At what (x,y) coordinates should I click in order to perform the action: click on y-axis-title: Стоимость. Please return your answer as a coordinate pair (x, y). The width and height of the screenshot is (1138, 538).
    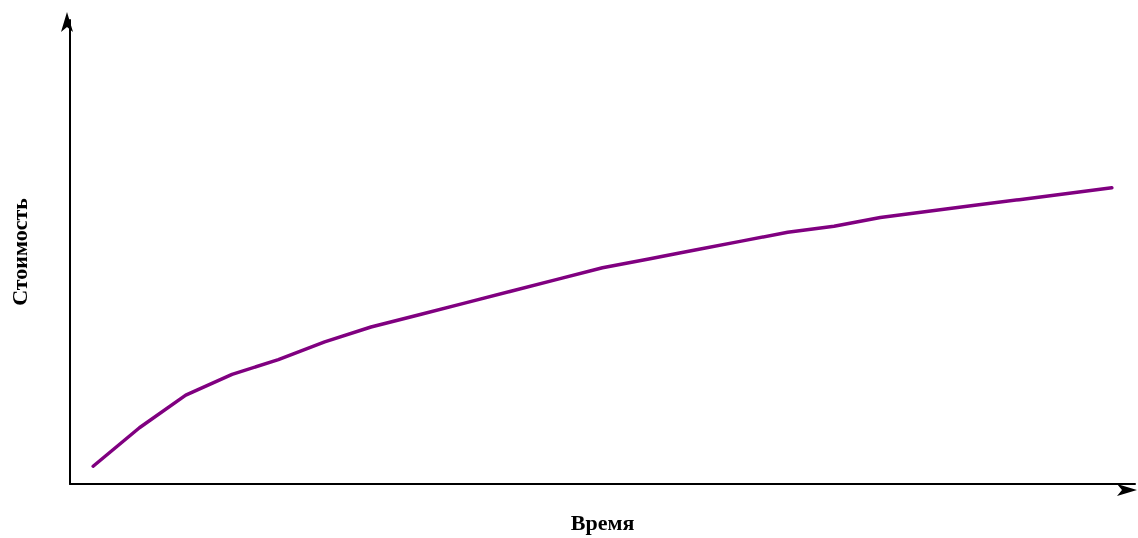
    Looking at the image, I should click on (19, 251).